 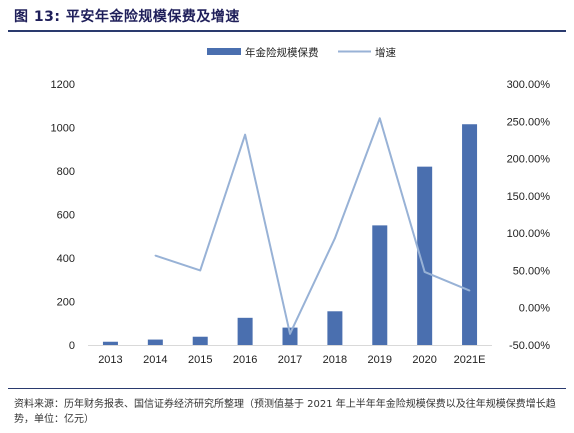 What do you see at coordinates (529, 122) in the screenshot?
I see `right-tick-label: 250.00%` at bounding box center [529, 122].